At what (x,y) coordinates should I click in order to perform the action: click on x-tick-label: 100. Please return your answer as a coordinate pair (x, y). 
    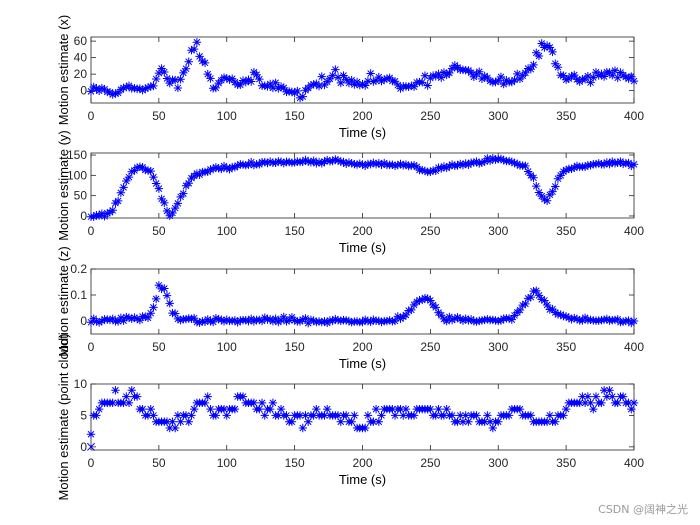
    Looking at the image, I should click on (227, 463).